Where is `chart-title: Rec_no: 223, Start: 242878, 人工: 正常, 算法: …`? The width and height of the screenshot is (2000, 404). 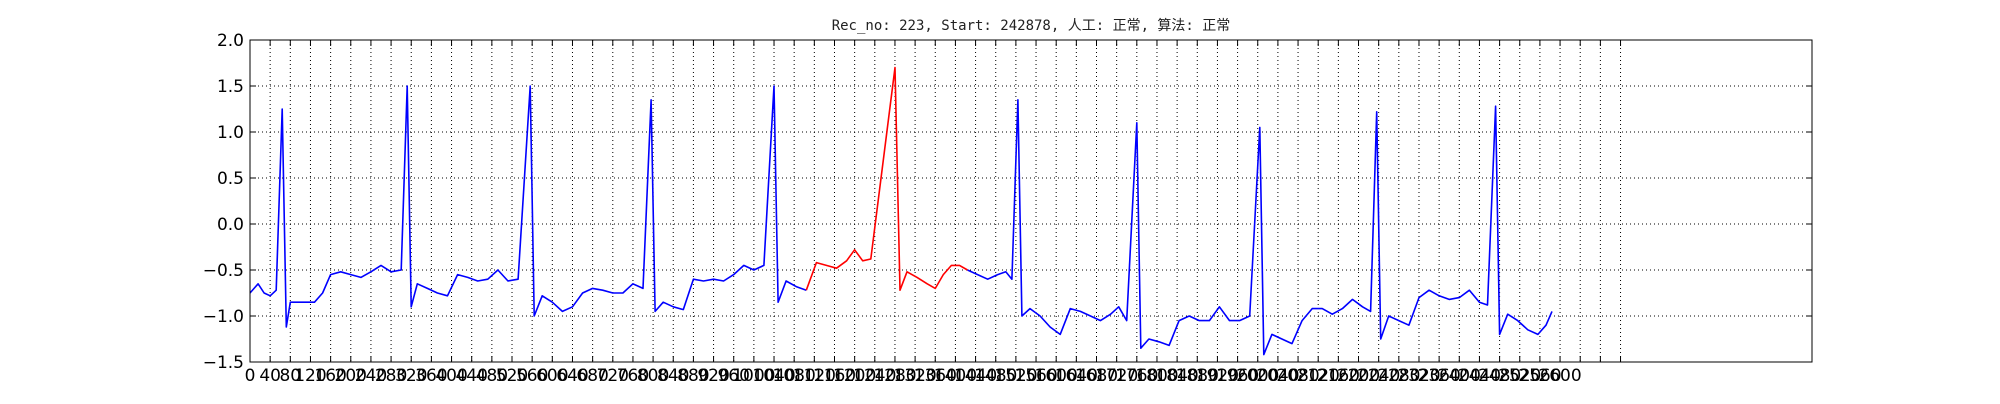 chart-title: Rec_no: 223, Start: 242878, 人工: 正常, 算法: … is located at coordinates (1031, 26).